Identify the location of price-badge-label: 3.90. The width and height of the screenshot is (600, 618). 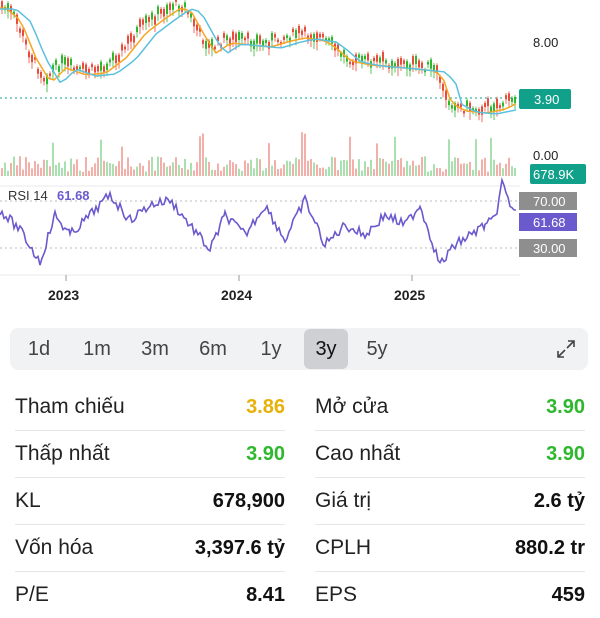
(546, 99).